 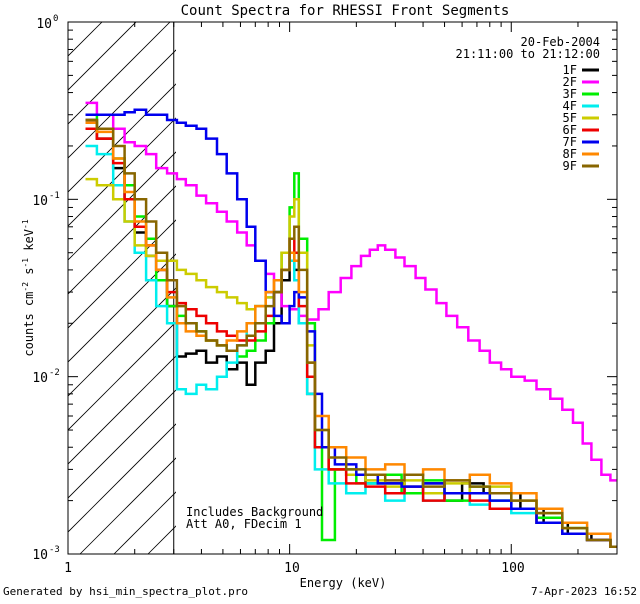 I want to click on annotation-date: 20-Feb-2004, so click(x=560, y=42).